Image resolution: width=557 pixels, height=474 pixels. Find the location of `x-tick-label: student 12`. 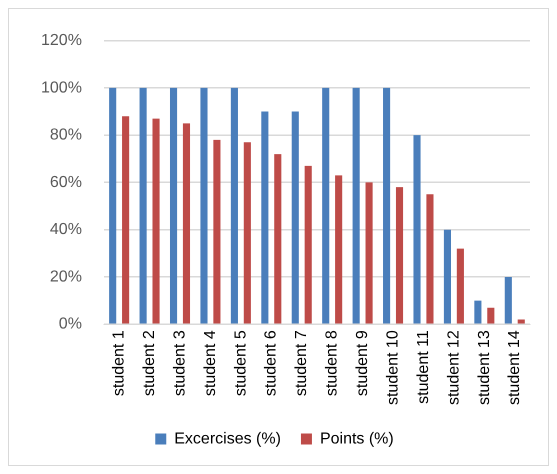

x-tick-label: student 12 is located at coordinates (453, 368).